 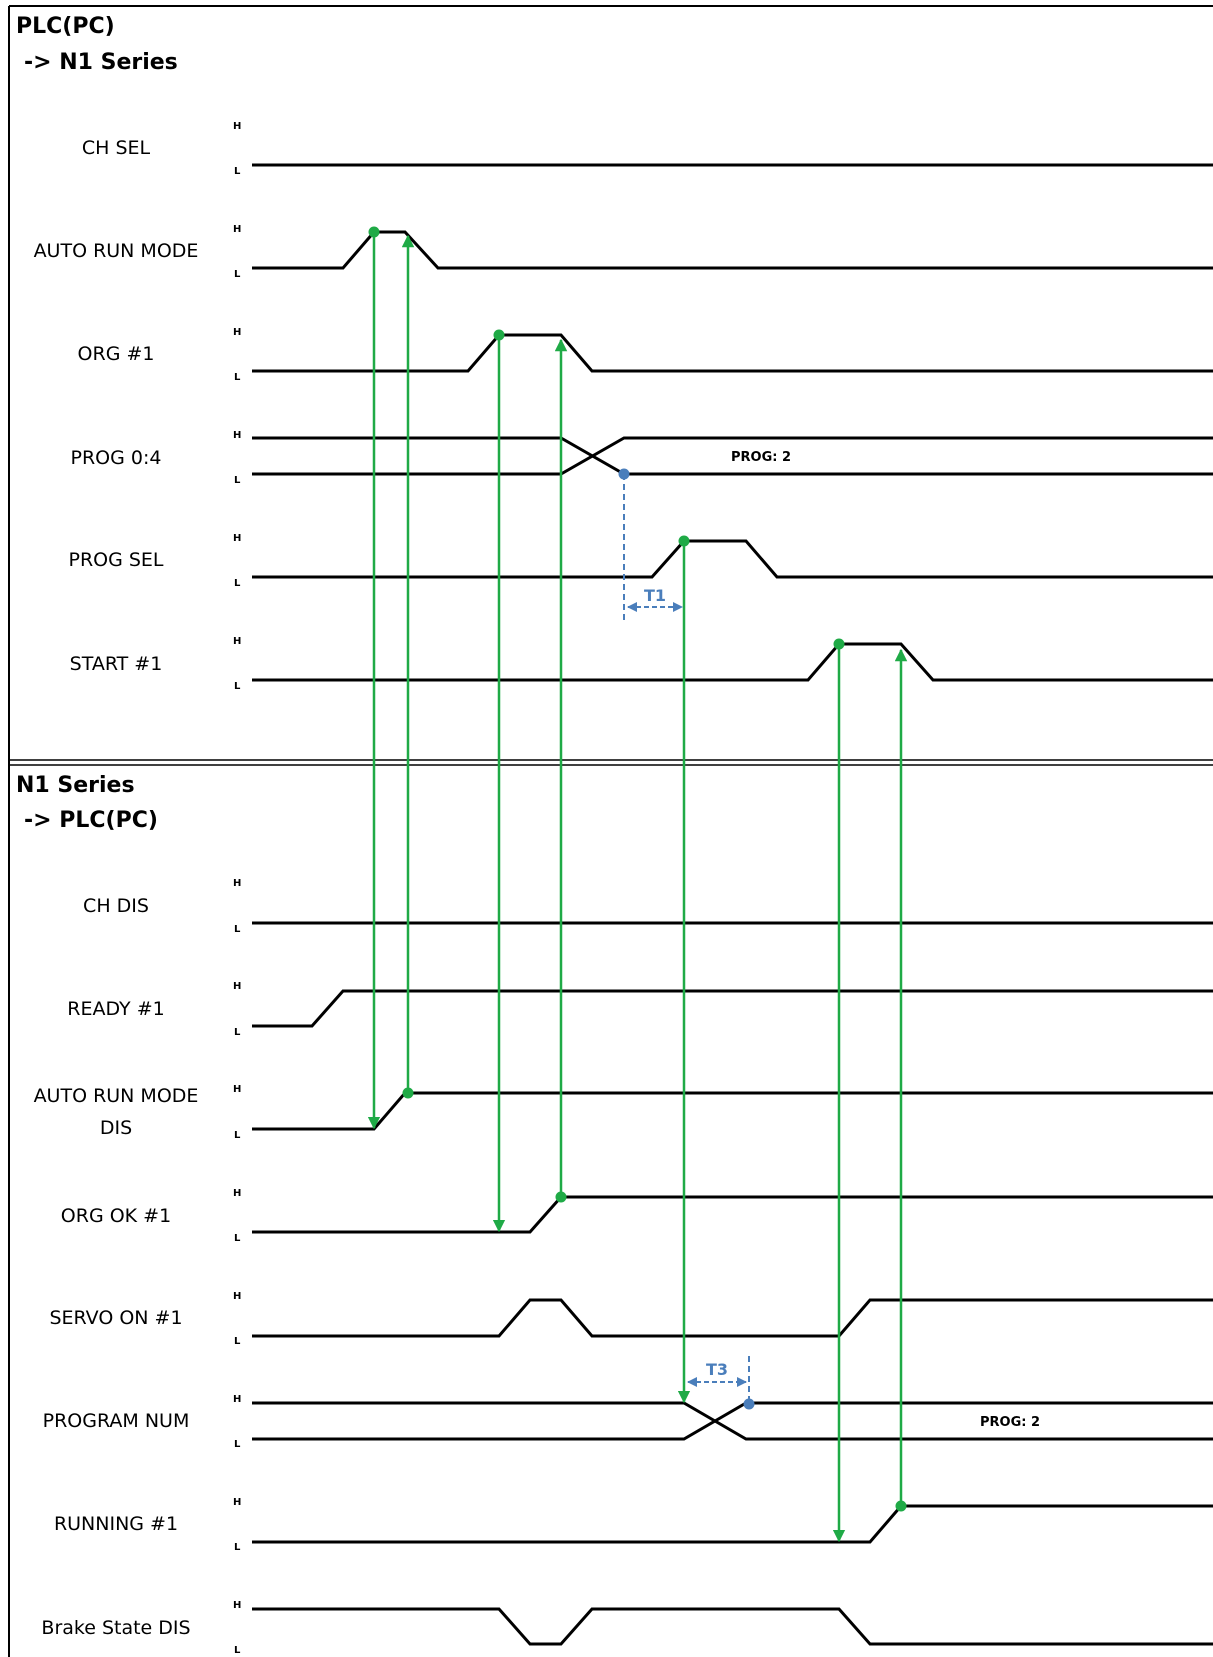 I want to click on signal-label-brake-state-dis: Brake State DIS, so click(x=115, y=1628).